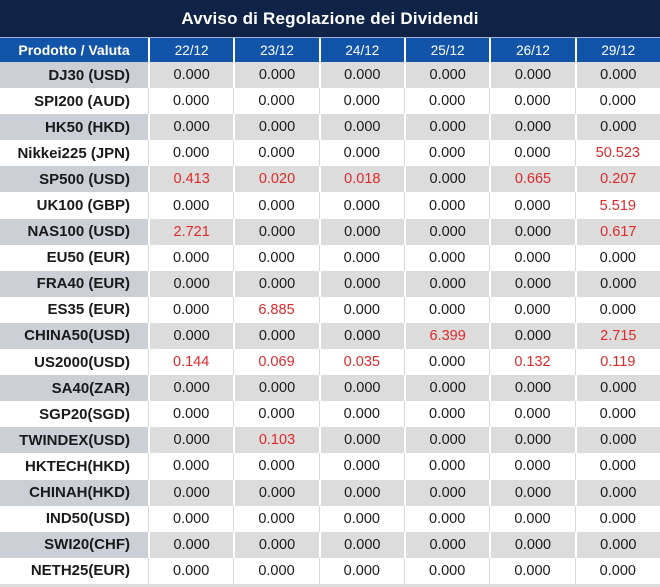 The height and width of the screenshot is (587, 660). What do you see at coordinates (617, 179) in the screenshot?
I see `value-cell: 0.207` at bounding box center [617, 179].